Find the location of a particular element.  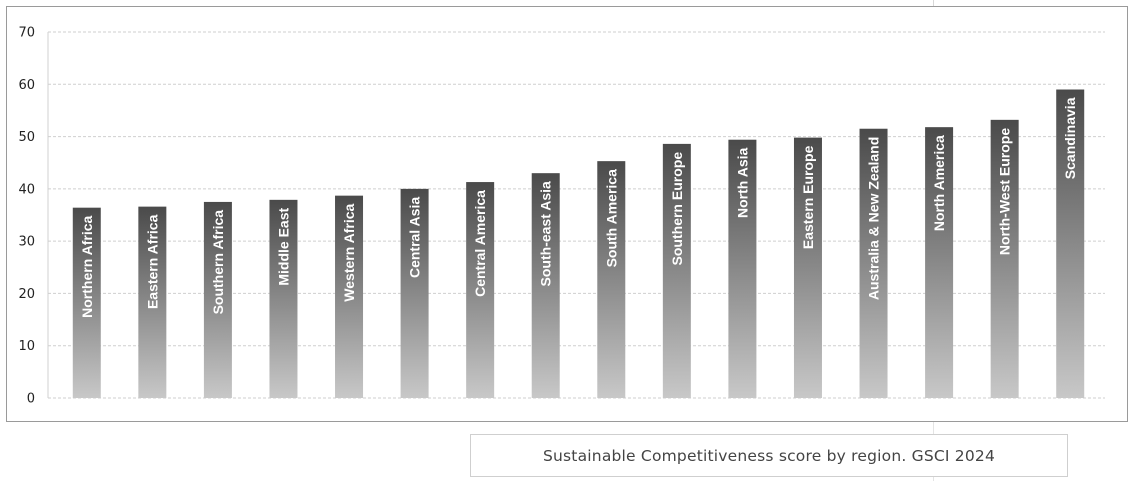

bar-category-label: Eastern Africa is located at coordinates (152, 261).